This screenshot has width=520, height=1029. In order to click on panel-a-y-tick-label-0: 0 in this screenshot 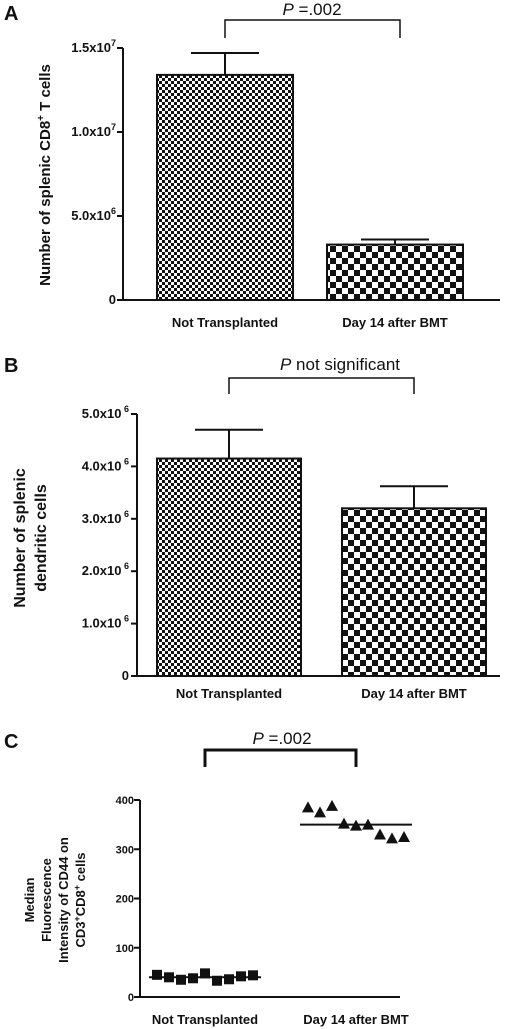, I will do `click(112, 299)`.